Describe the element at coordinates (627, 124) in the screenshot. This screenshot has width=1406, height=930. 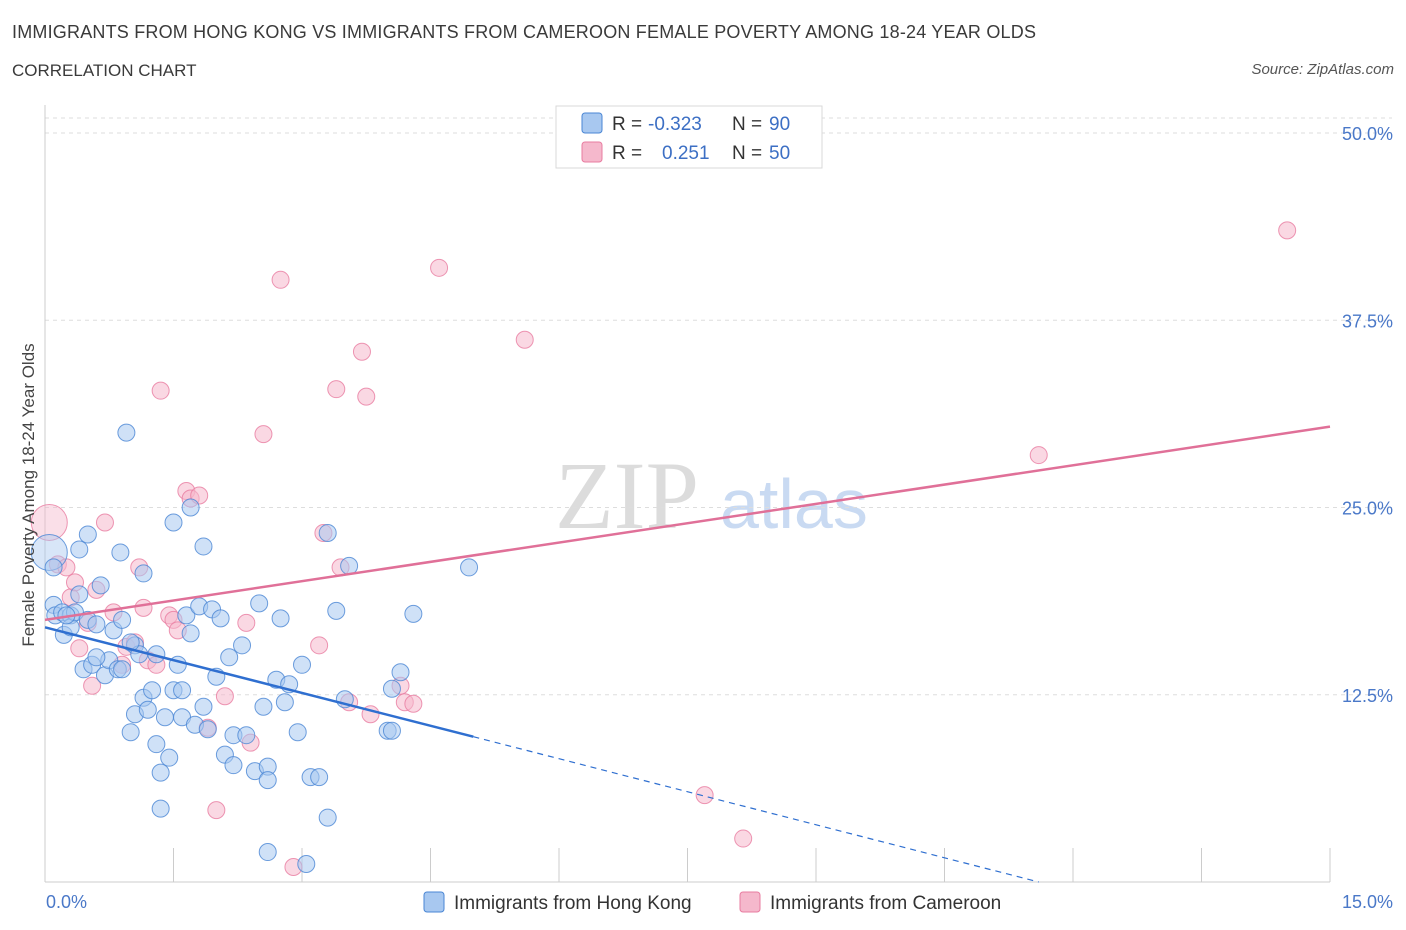
I see `legend-r-label-1: R =` at that location.